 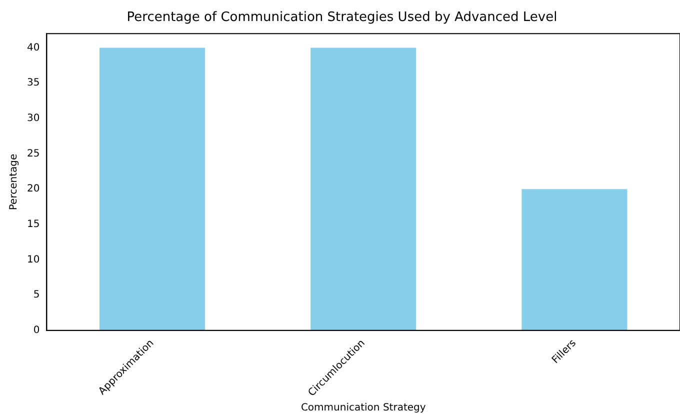 I want to click on y-tick-label: 5, so click(x=36, y=295).